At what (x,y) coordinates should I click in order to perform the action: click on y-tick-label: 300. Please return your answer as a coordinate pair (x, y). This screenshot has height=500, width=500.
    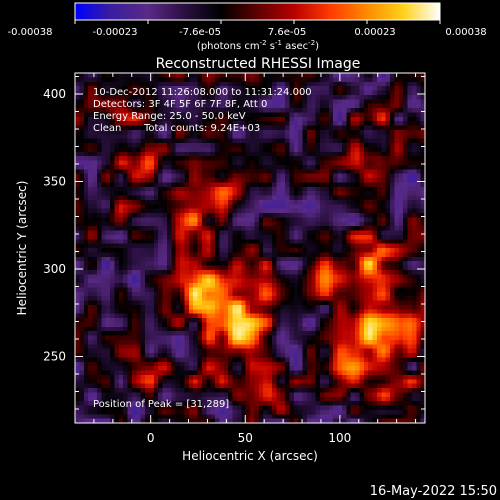
    Looking at the image, I should click on (54, 269).